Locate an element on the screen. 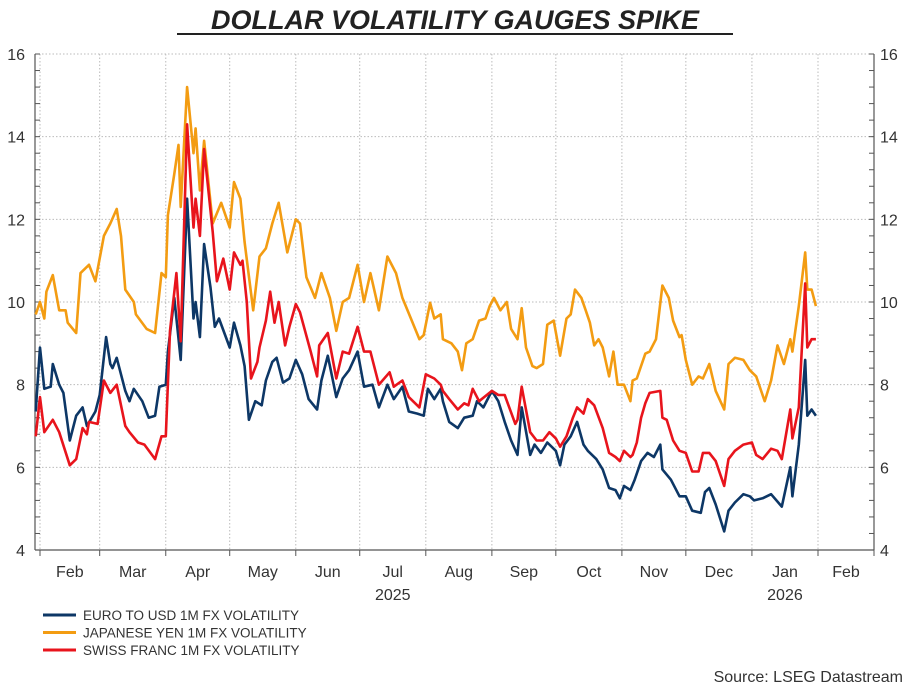  x-tick-label: Nov is located at coordinates (654, 572).